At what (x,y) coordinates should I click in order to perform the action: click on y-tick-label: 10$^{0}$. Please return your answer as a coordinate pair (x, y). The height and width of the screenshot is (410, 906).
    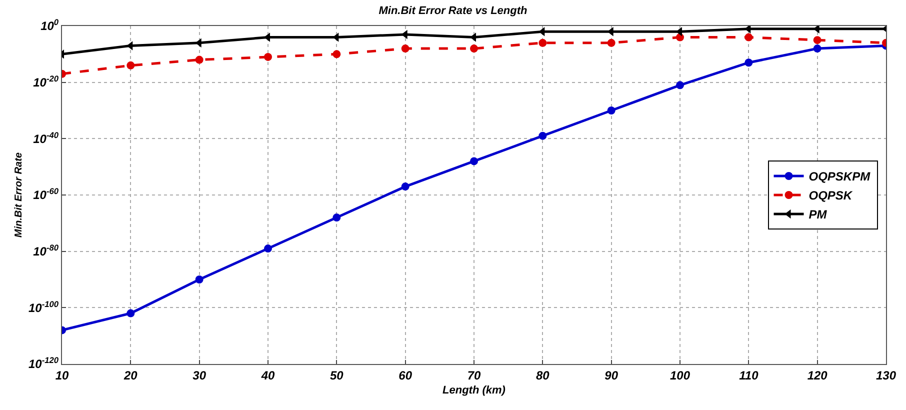
    Looking at the image, I should click on (49, 25).